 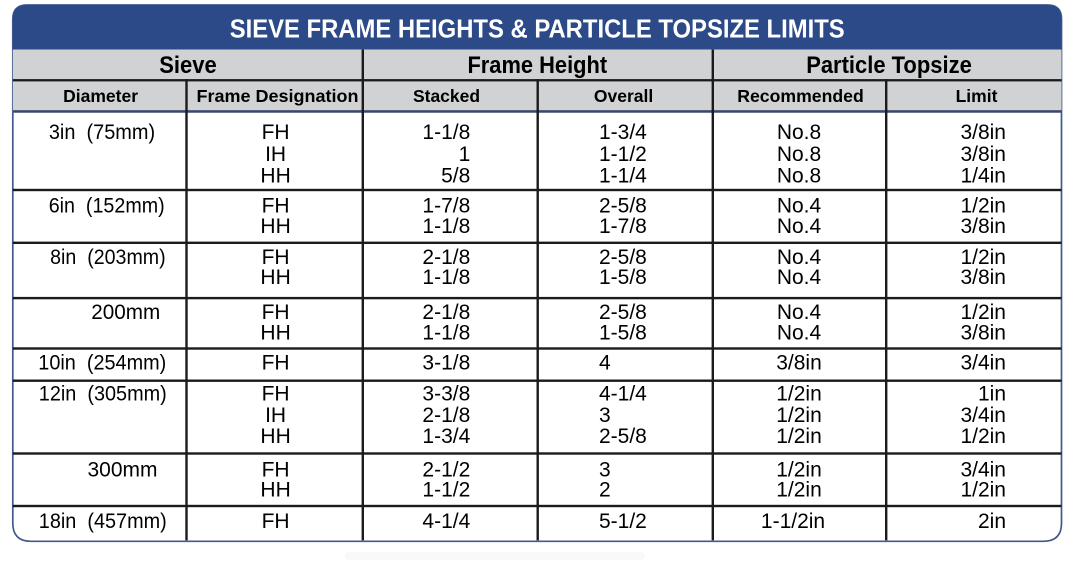 I want to click on svg-text: Stacked, so click(x=446, y=96).